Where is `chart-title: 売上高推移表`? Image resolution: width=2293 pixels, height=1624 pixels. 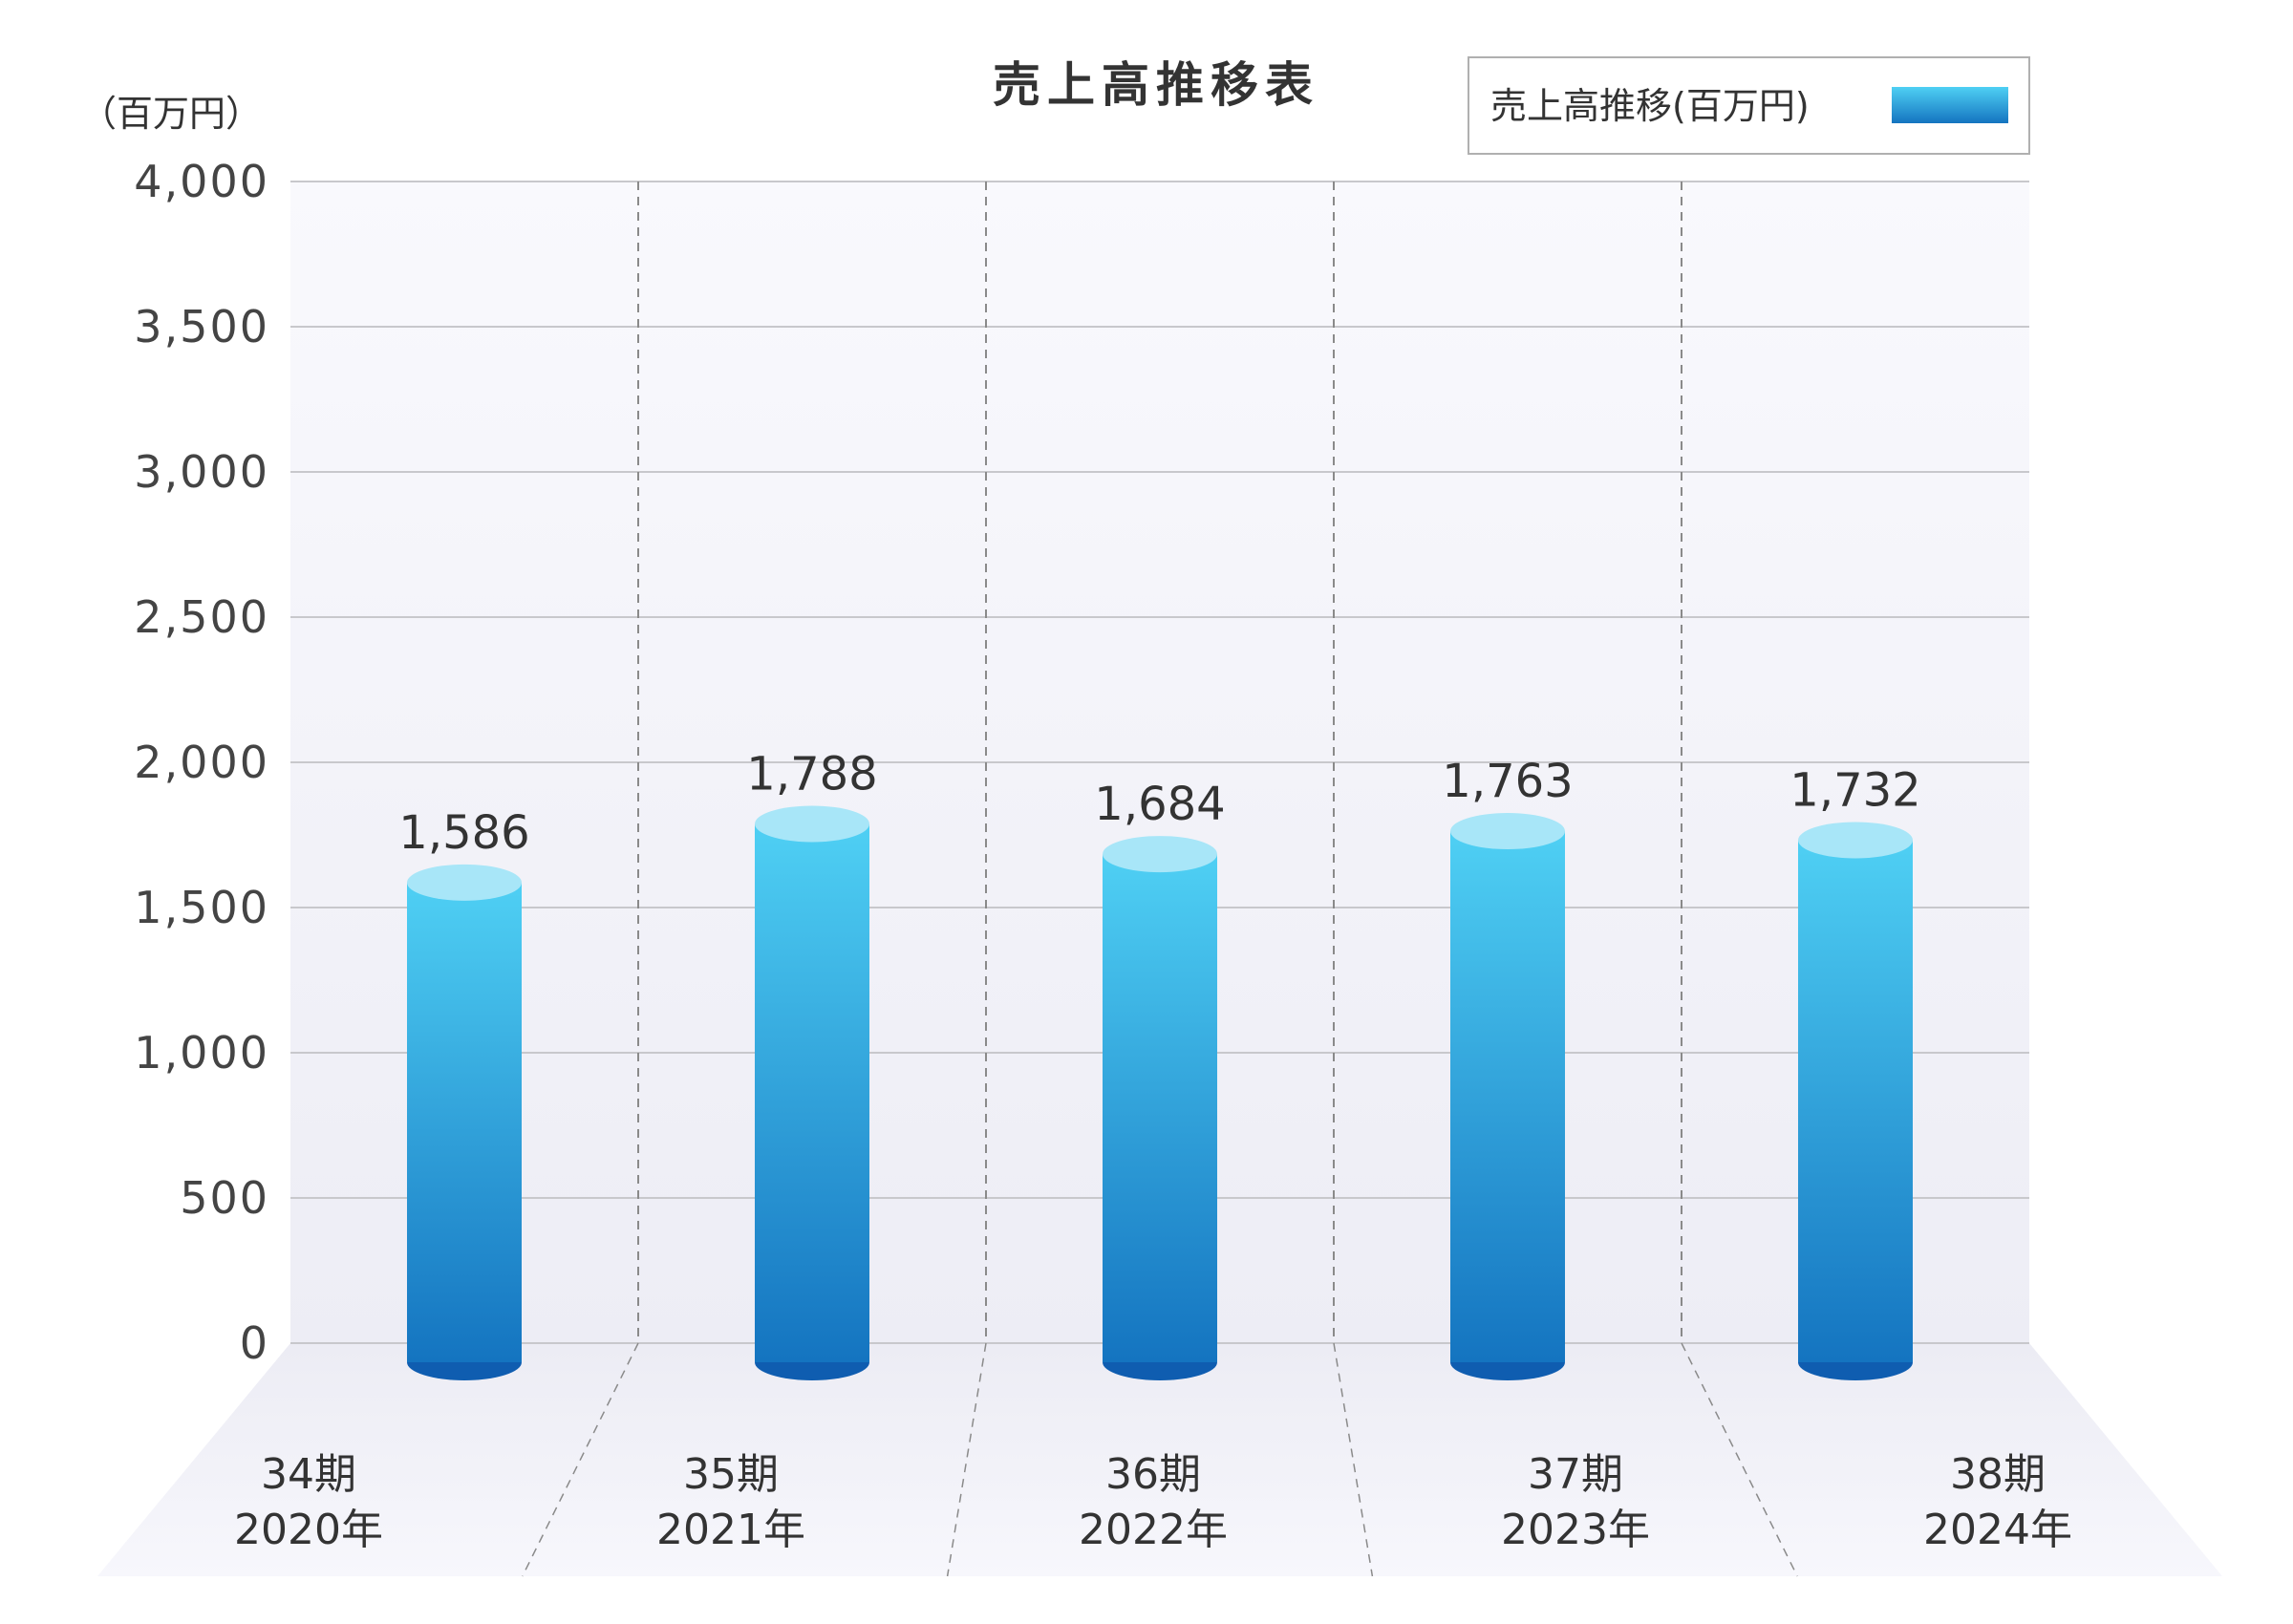
chart-title: 売上高推移表 is located at coordinates (1156, 85).